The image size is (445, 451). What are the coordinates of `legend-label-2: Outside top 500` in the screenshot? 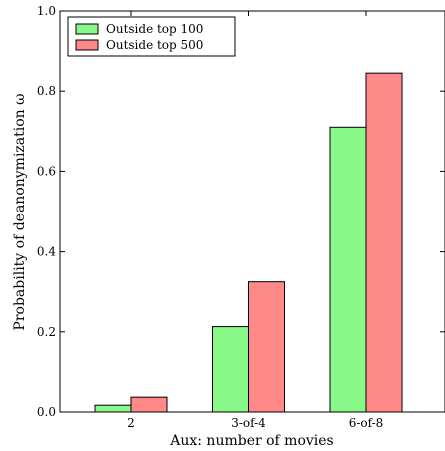 It's located at (154, 45).